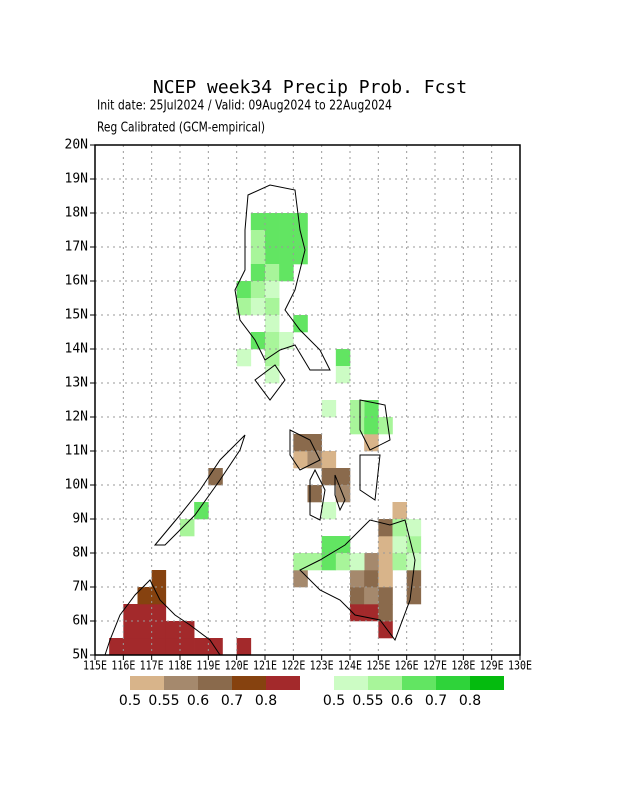  Describe the element at coordinates (293, 666) in the screenshot. I see `x-tick-label: 122E` at that location.